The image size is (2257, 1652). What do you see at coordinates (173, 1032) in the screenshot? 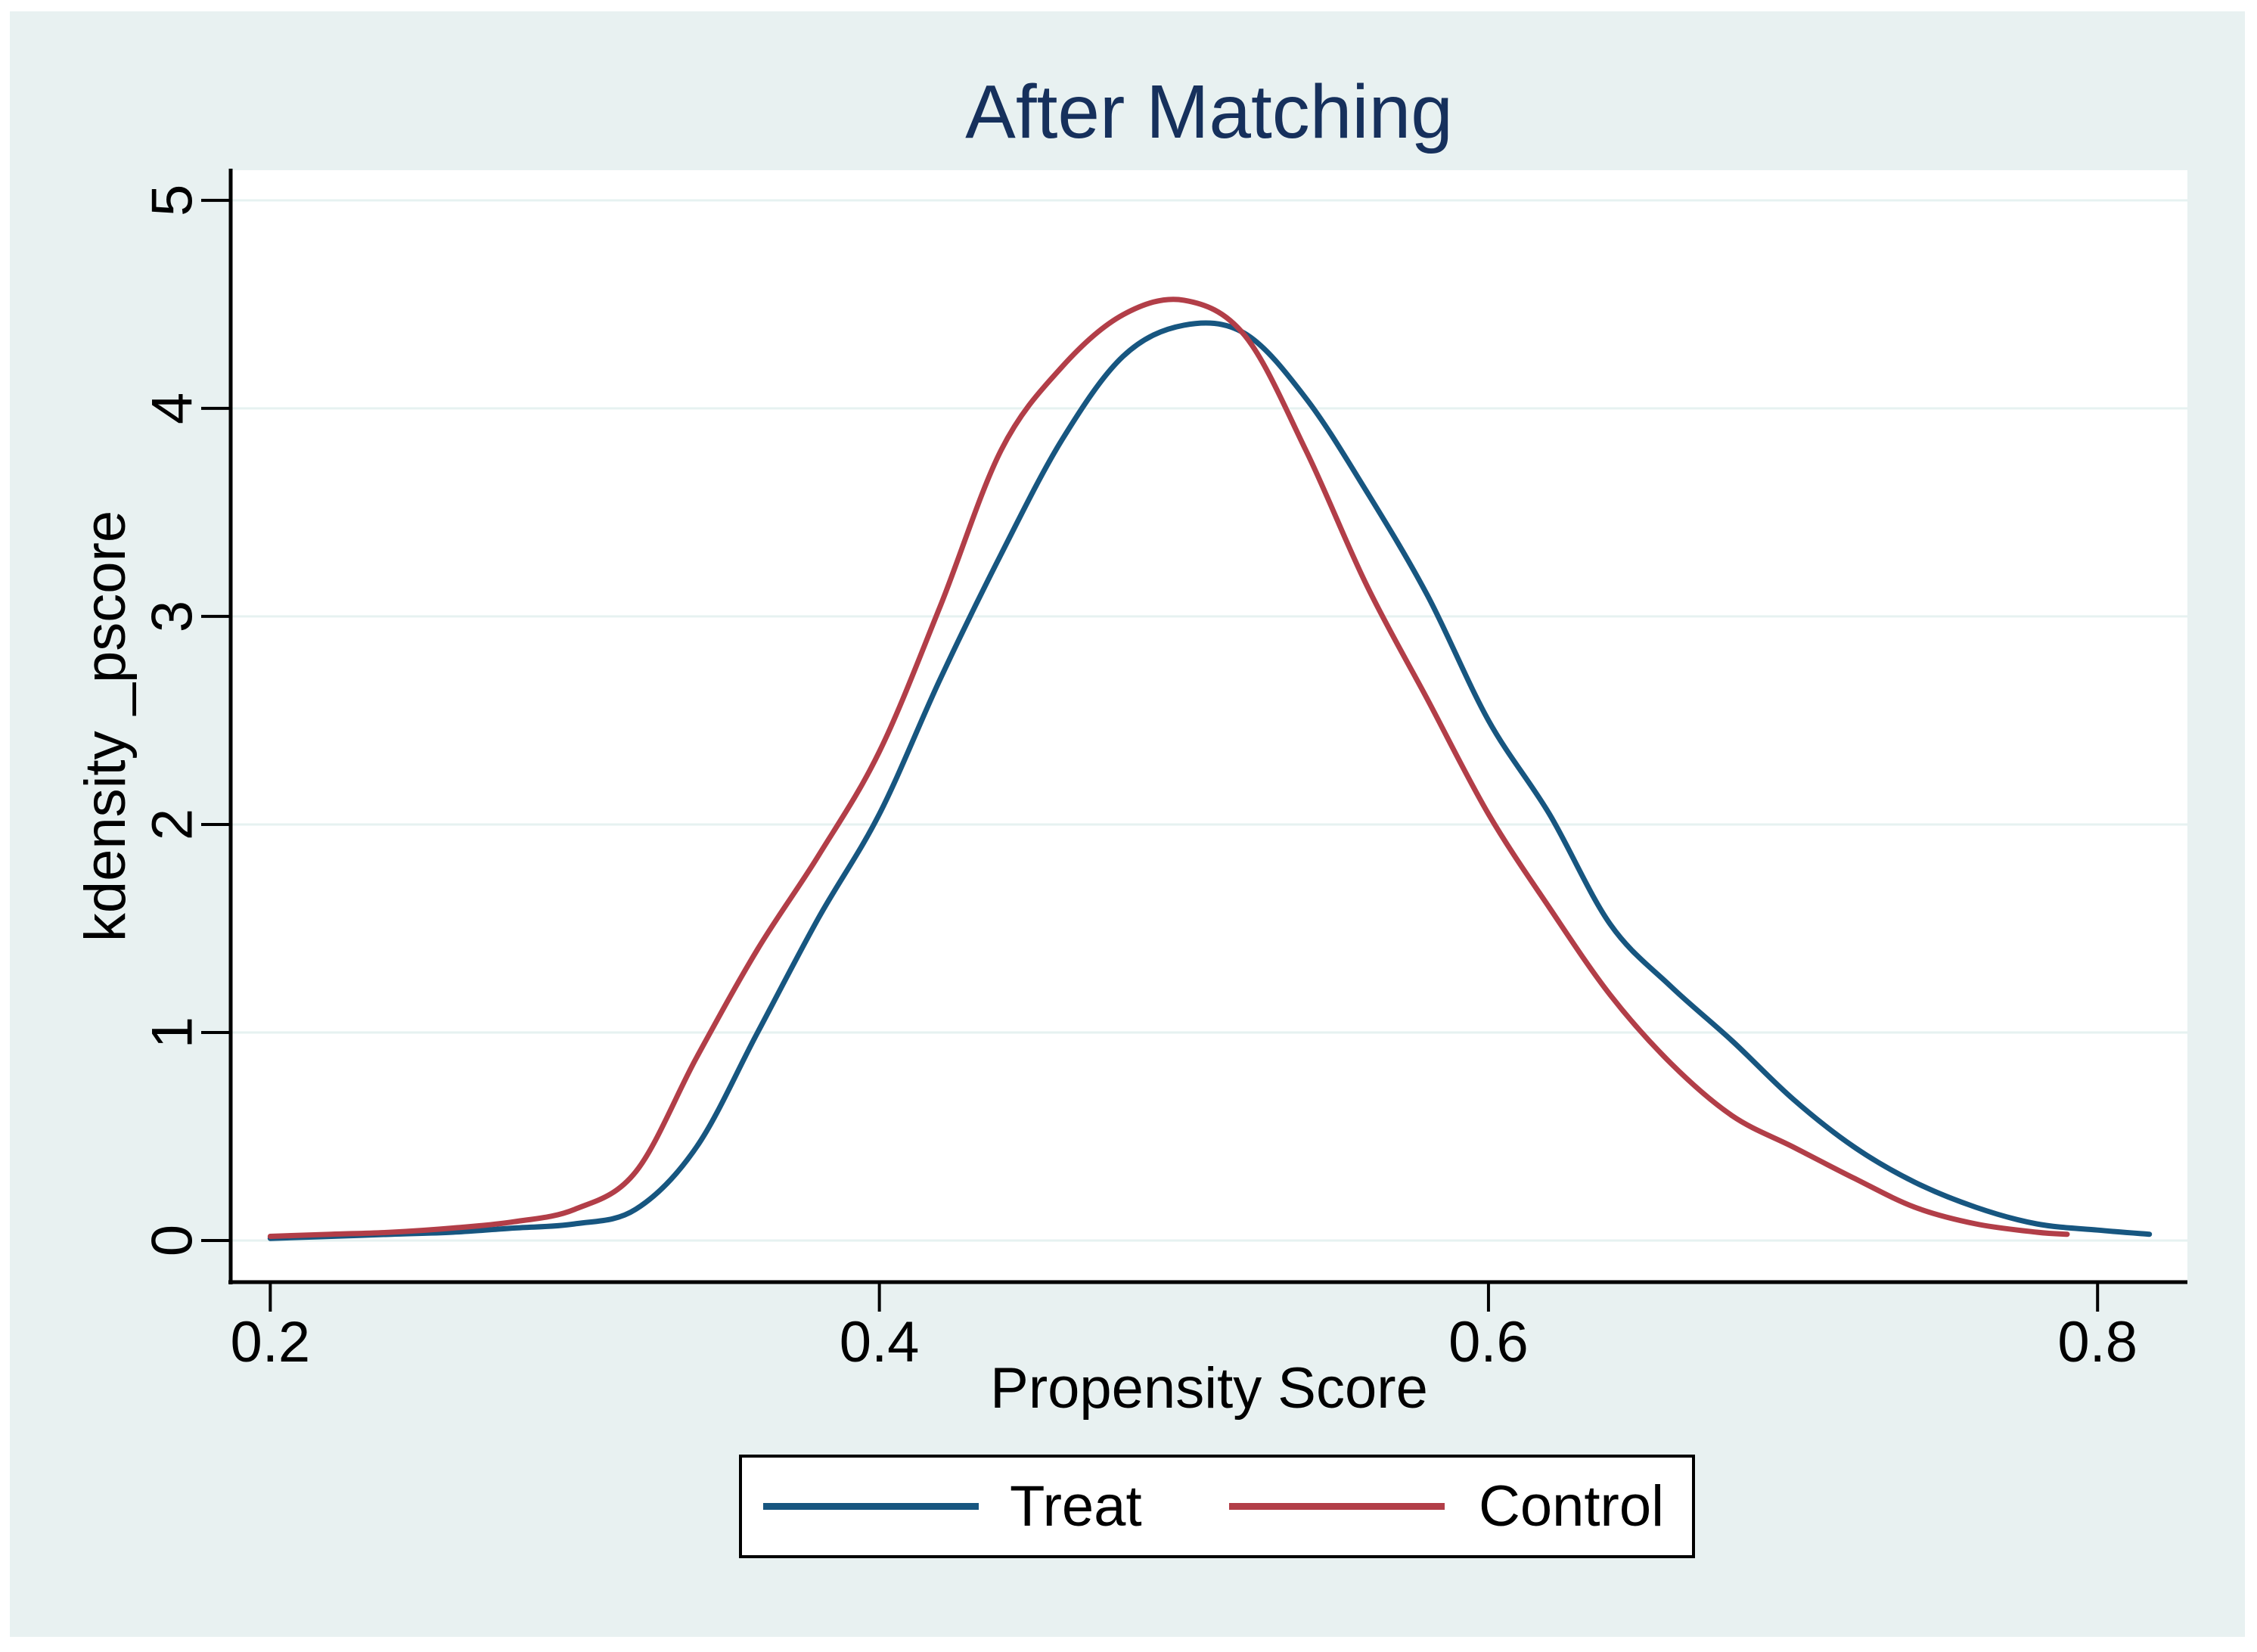
I see `y-tick-label: 1` at bounding box center [173, 1032].